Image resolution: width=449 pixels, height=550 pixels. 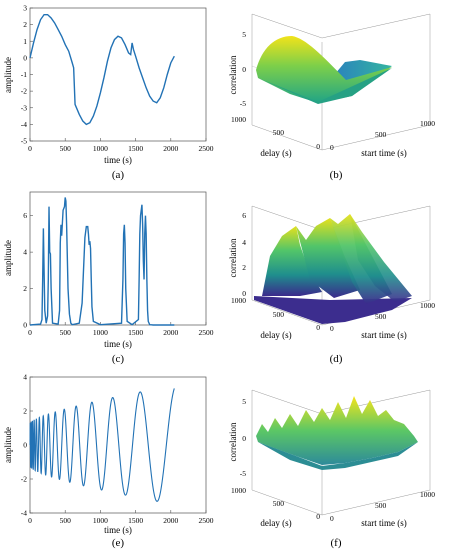 What do you see at coordinates (332, 328) in the screenshot?
I see `xtick-d-0: 0` at bounding box center [332, 328].